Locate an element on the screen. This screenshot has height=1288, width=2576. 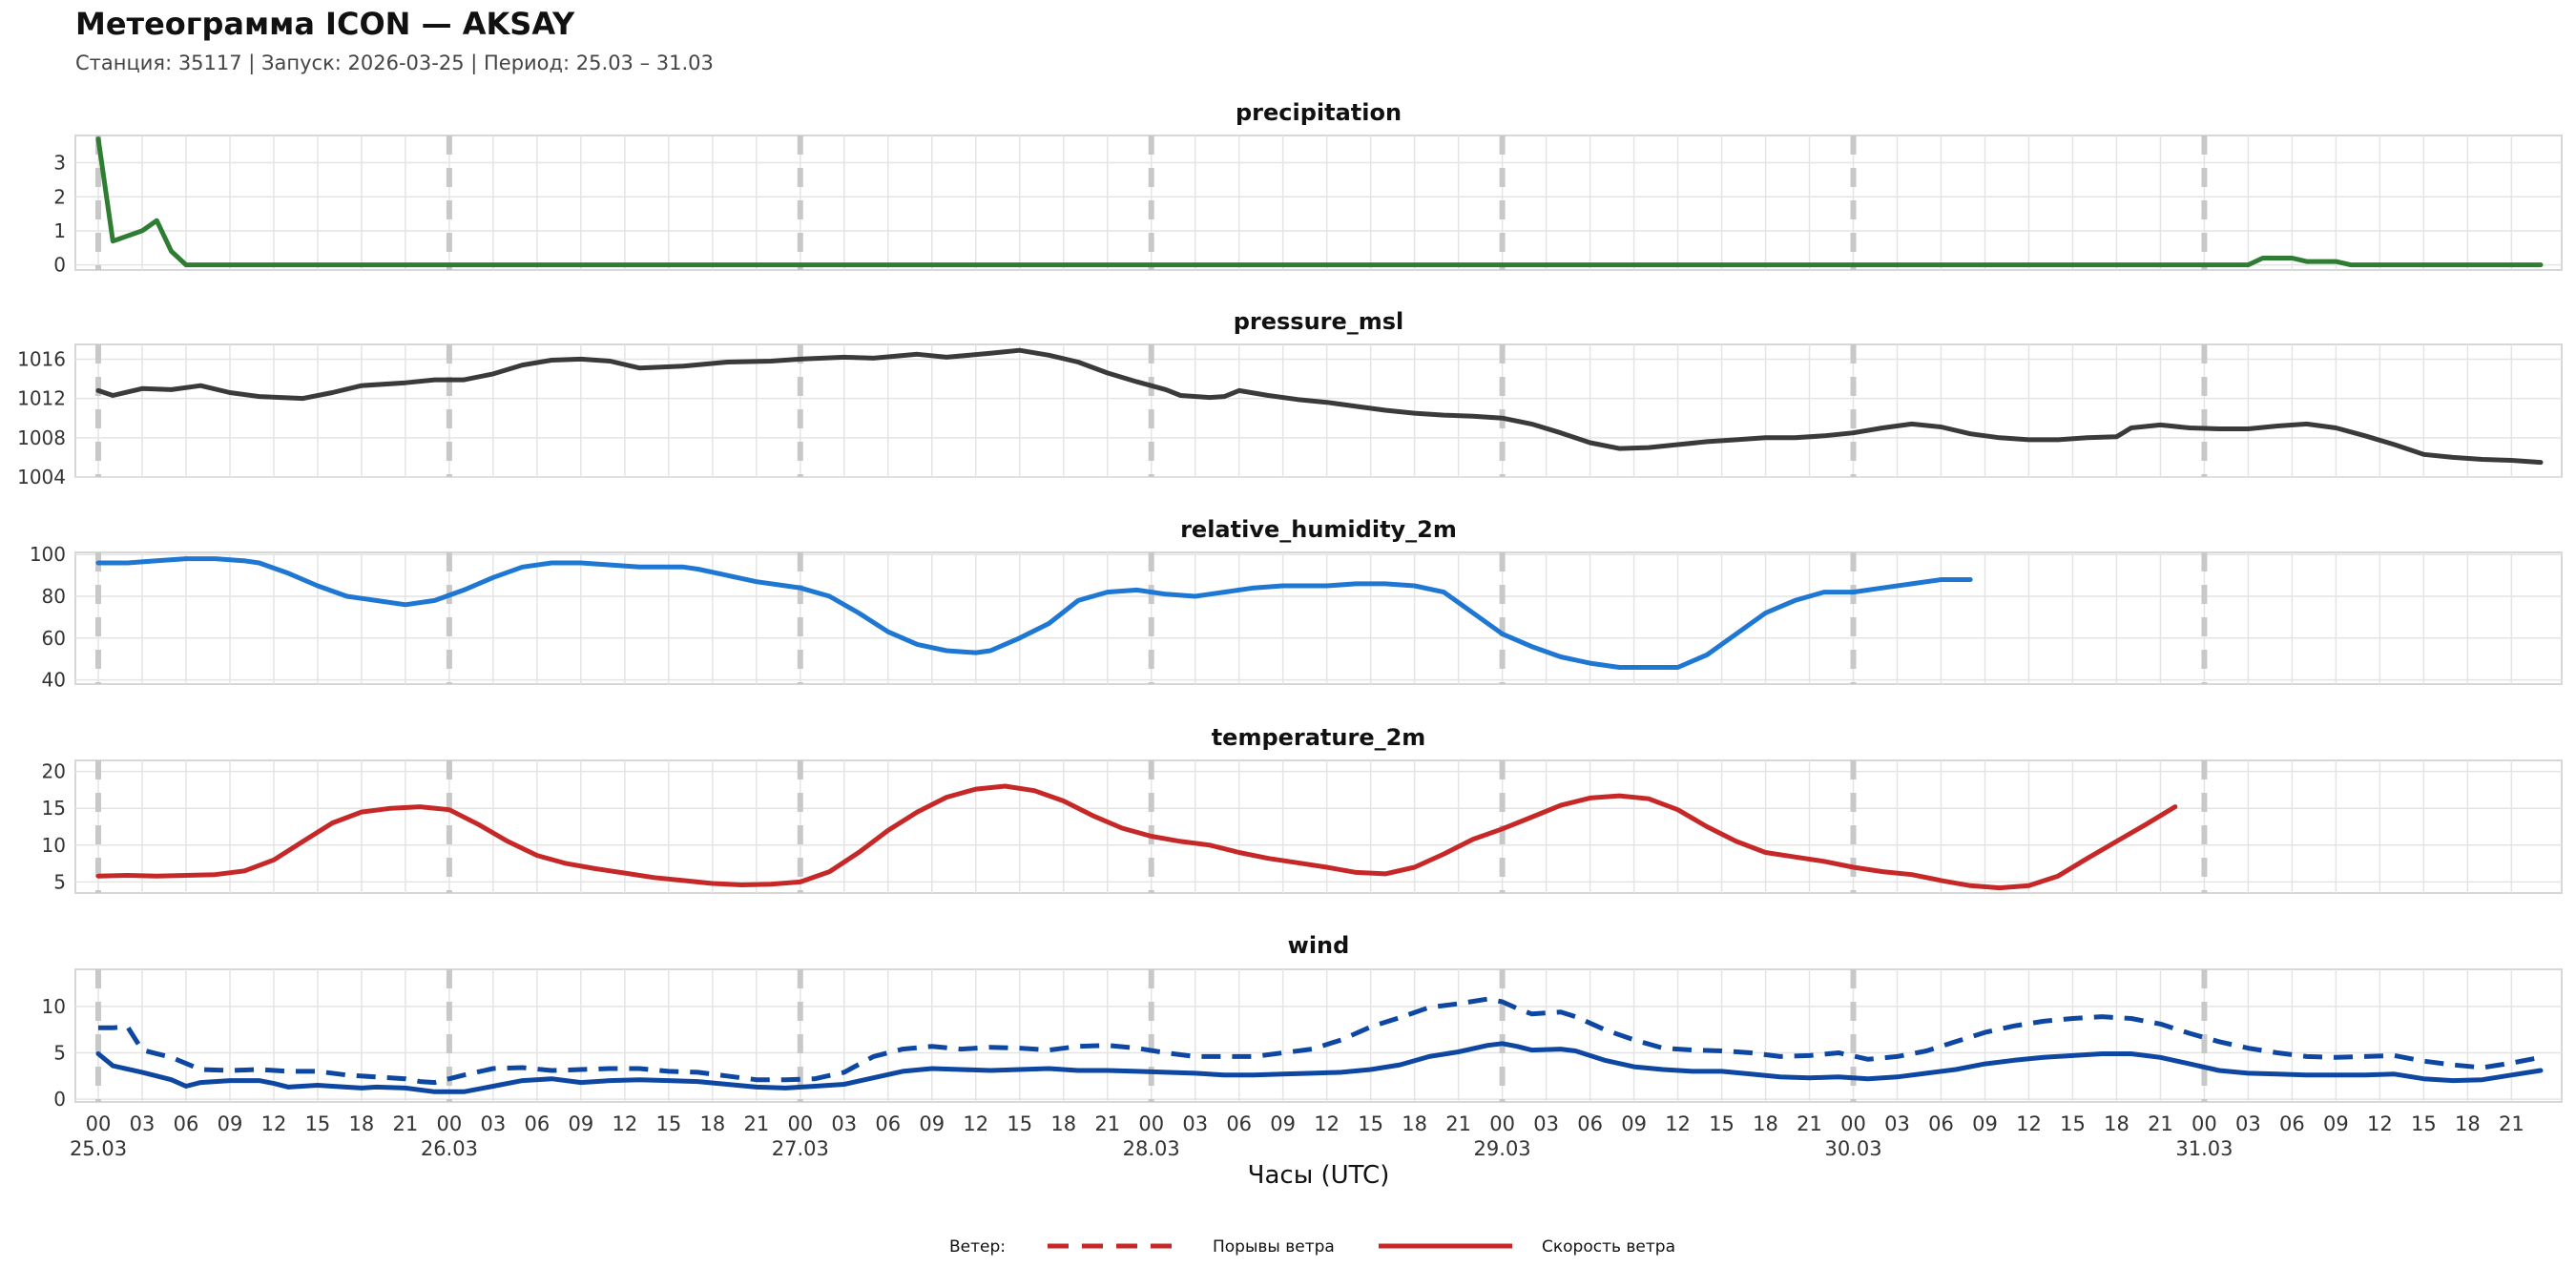
panel-title: precipitation is located at coordinates (1319, 112).